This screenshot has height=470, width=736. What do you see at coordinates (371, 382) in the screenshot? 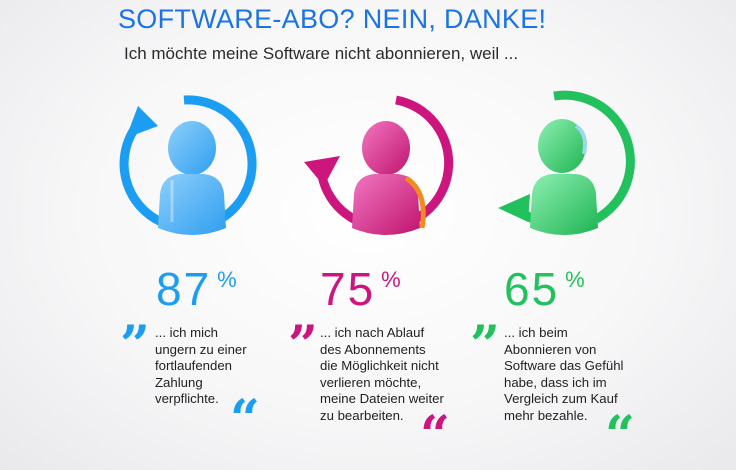
I see `quote-line: verlieren möchte,` at bounding box center [371, 382].